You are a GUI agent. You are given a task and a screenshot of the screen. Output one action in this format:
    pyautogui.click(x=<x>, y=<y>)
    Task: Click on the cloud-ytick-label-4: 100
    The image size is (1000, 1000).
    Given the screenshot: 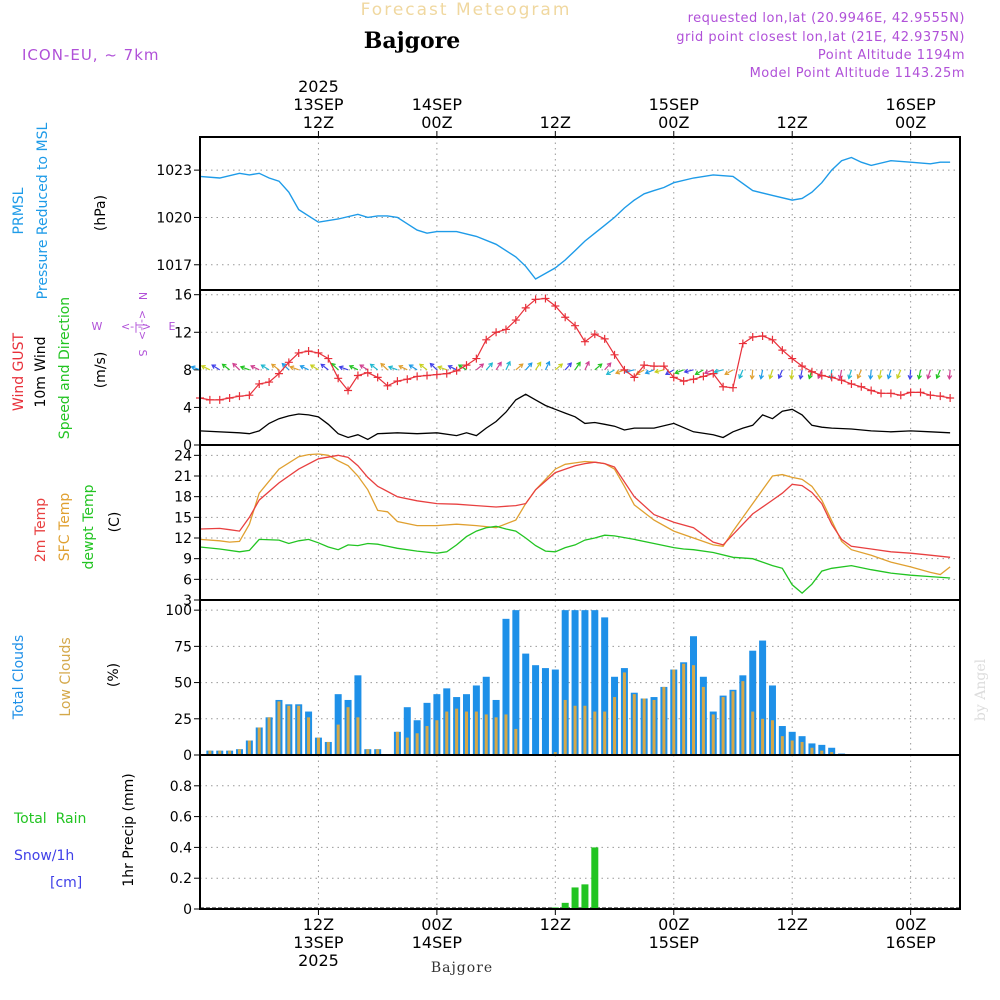 What is the action you would take?
    pyautogui.click(x=178, y=611)
    